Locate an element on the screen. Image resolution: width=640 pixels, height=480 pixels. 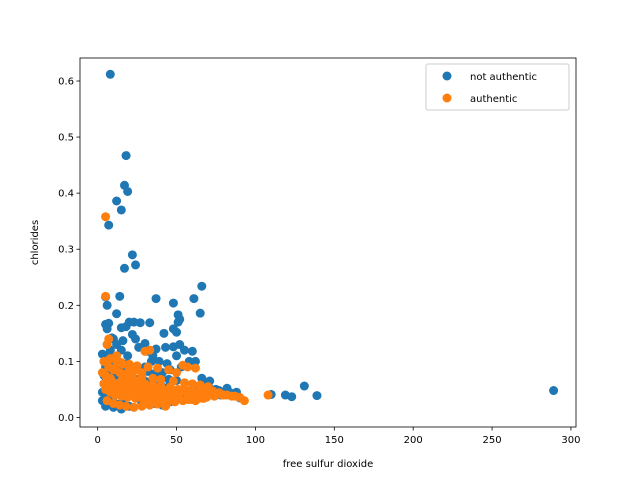
y-tick-label-4: 0.4 is located at coordinates (66, 194).